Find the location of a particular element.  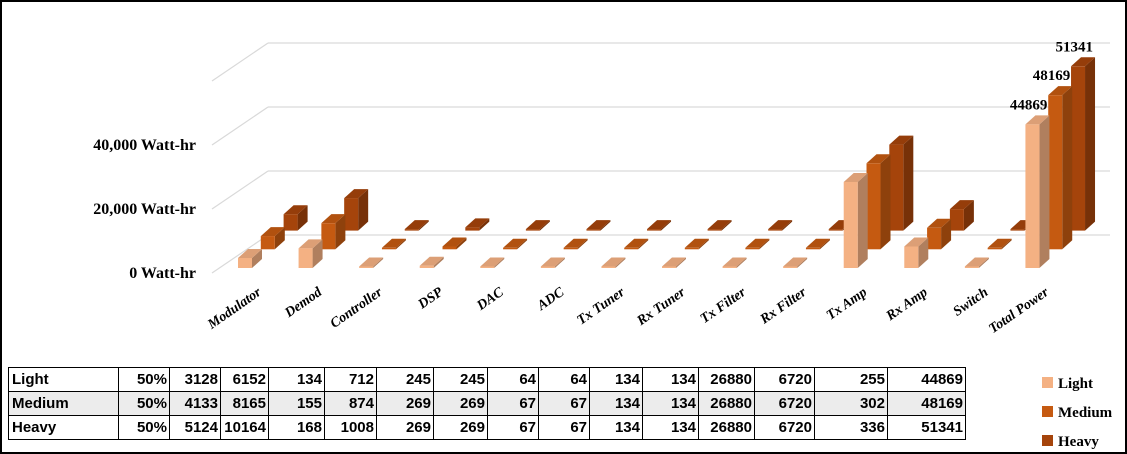

table-cell: 8165 is located at coordinates (244, 403).